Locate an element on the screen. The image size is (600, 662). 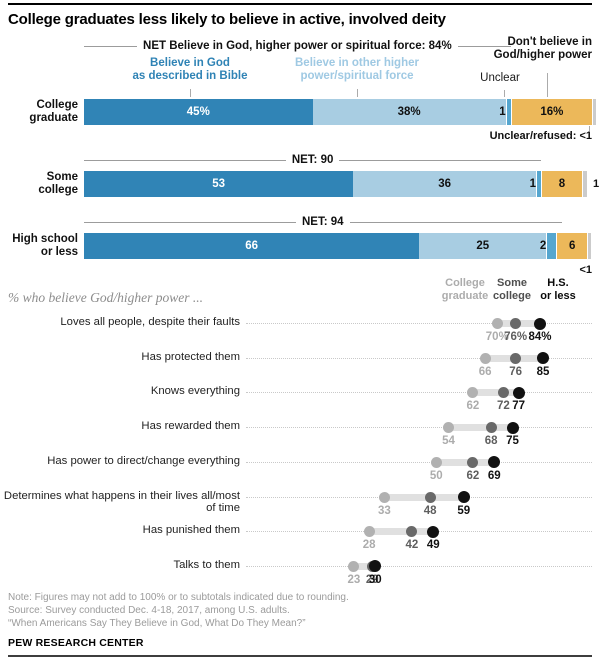
net-label: NET: 94 is located at coordinates (322, 222).